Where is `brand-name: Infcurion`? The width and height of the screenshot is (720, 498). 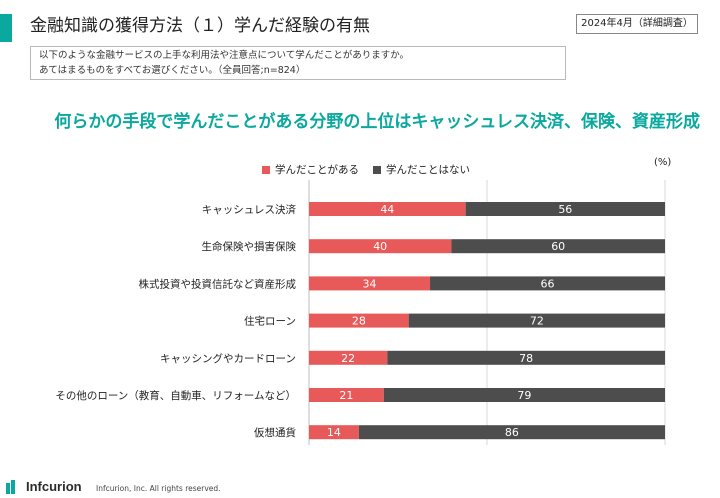 brand-name: Infcurion is located at coordinates (54, 486).